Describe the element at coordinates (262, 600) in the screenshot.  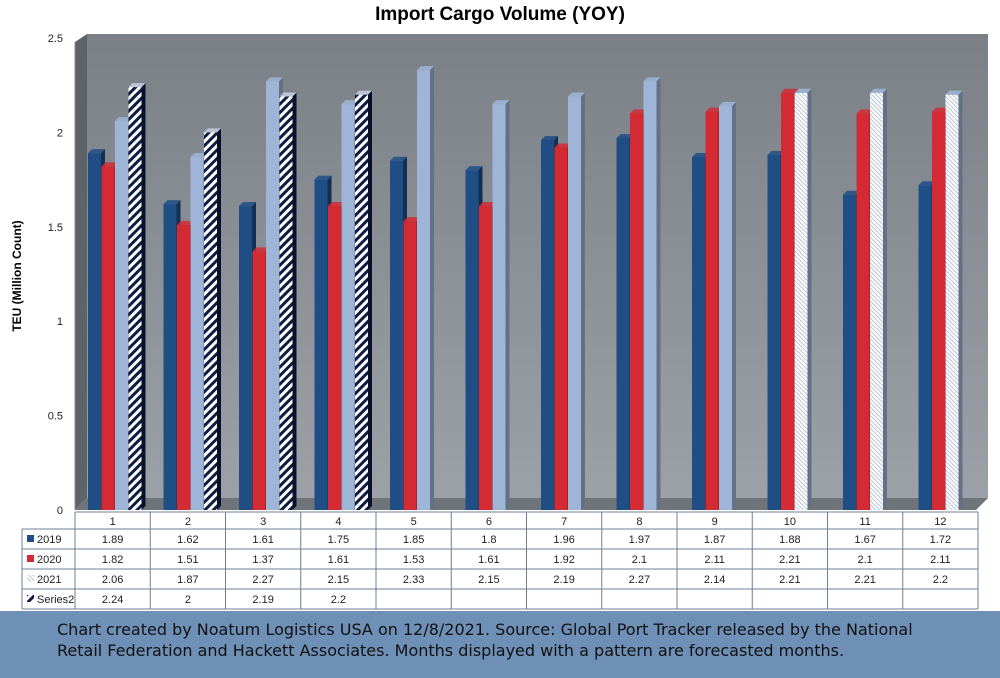
I see `data-label: 2.19` at that location.